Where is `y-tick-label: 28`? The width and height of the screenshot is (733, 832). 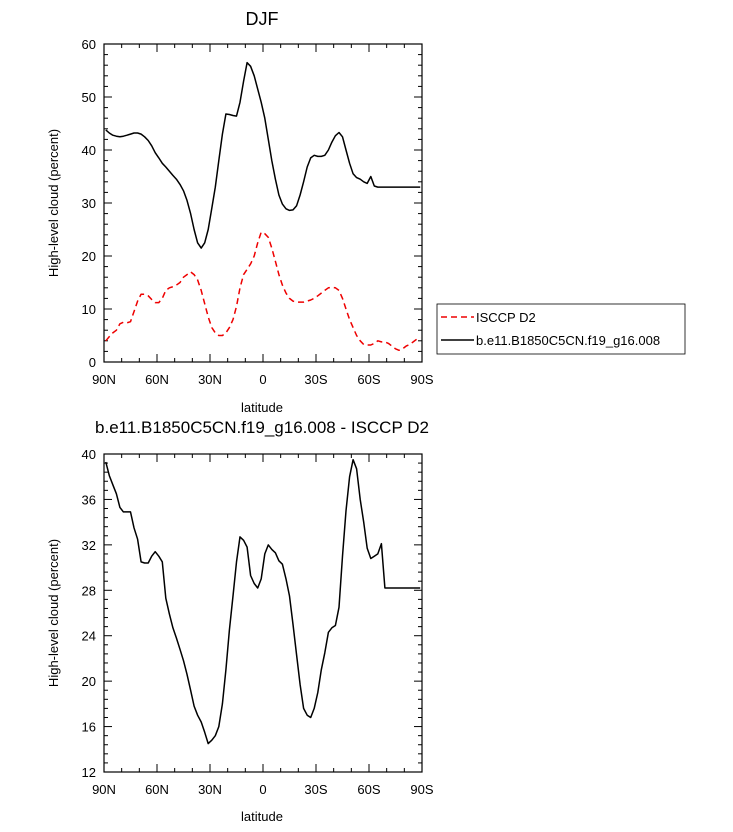
y-tick-label: 28 is located at coordinates (89, 590).